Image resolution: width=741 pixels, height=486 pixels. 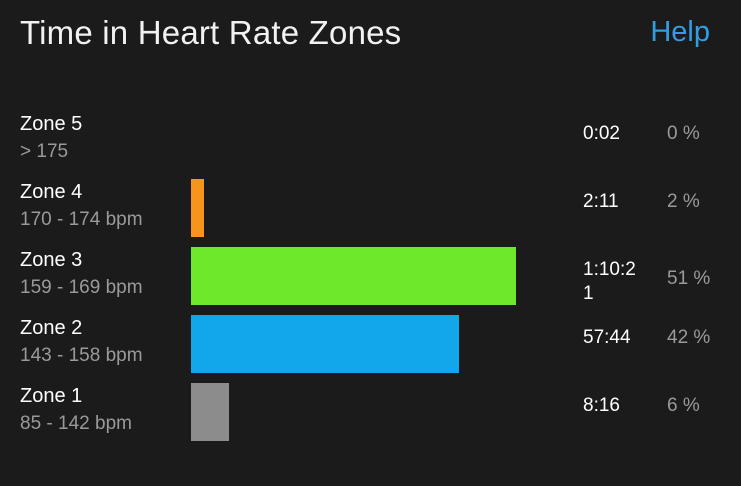 I want to click on zone-percent: 42 %, so click(x=689, y=337).